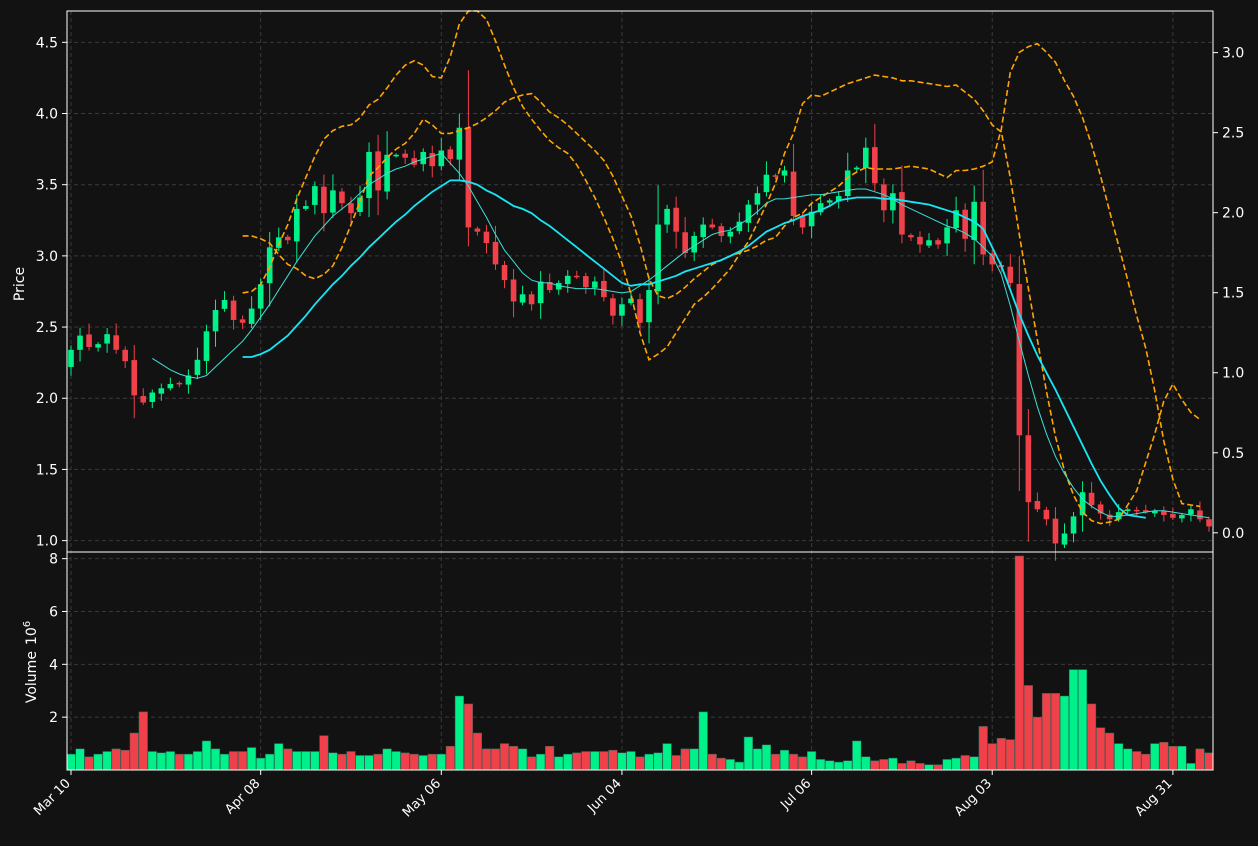 This screenshot has height=846, width=1258. What do you see at coordinates (20, 284) in the screenshot?
I see `price-axis-label: Price` at bounding box center [20, 284].